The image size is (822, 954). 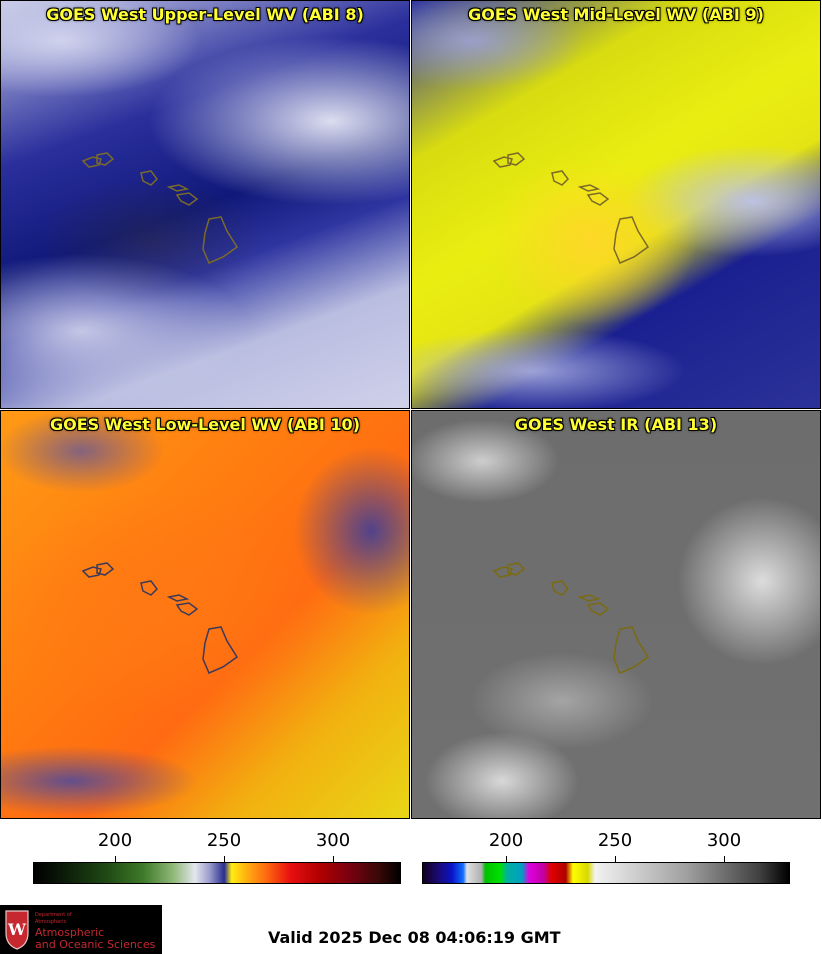 What do you see at coordinates (616, 424) in the screenshot?
I see `panel-title: GOES West IR (ABI 13)` at bounding box center [616, 424].